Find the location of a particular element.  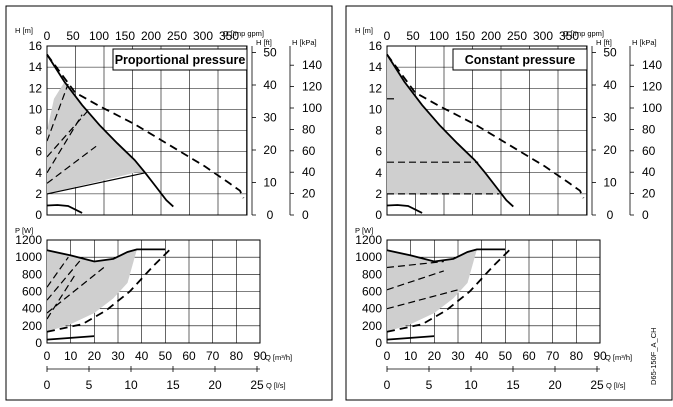

imp-gpm-tick-label: 350 is located at coordinates (569, 36).